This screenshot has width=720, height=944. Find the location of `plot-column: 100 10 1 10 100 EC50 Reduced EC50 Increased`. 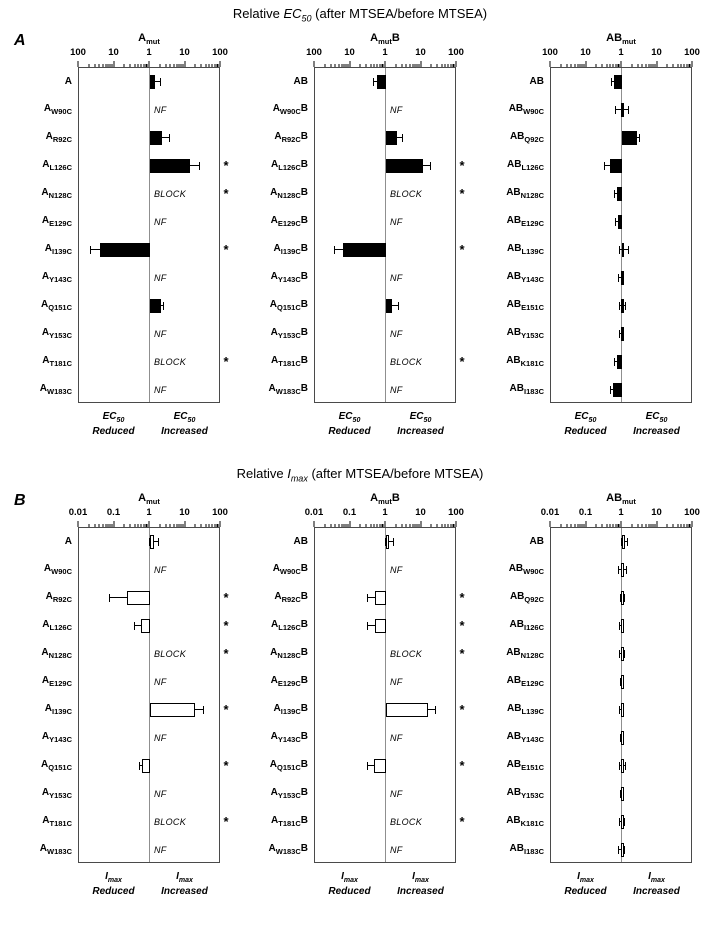

plot-column: 100 10 1 10 100 EC50 Reduced EC50 Increased is located at coordinates (621, 245).